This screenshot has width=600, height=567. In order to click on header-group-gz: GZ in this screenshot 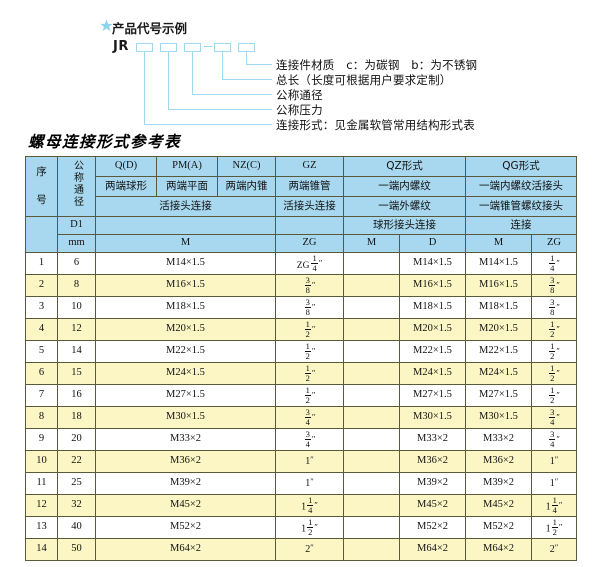, I will do `click(309, 166)`.